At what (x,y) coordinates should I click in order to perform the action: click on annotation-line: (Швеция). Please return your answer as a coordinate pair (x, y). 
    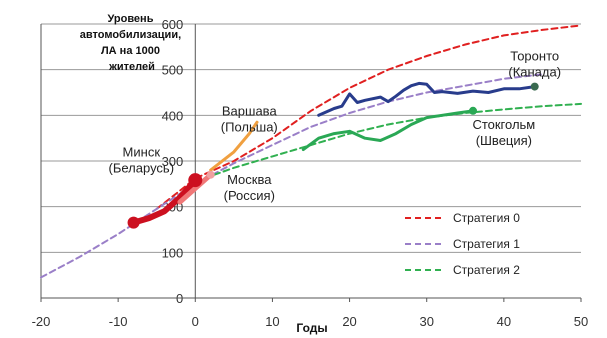
    Looking at the image, I should click on (504, 140).